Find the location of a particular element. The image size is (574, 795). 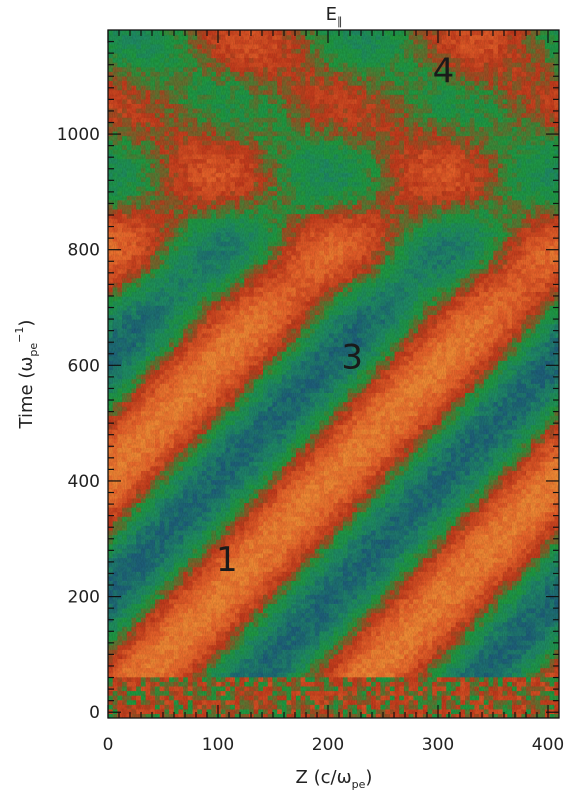

chart-title-main: E is located at coordinates (331, 14).